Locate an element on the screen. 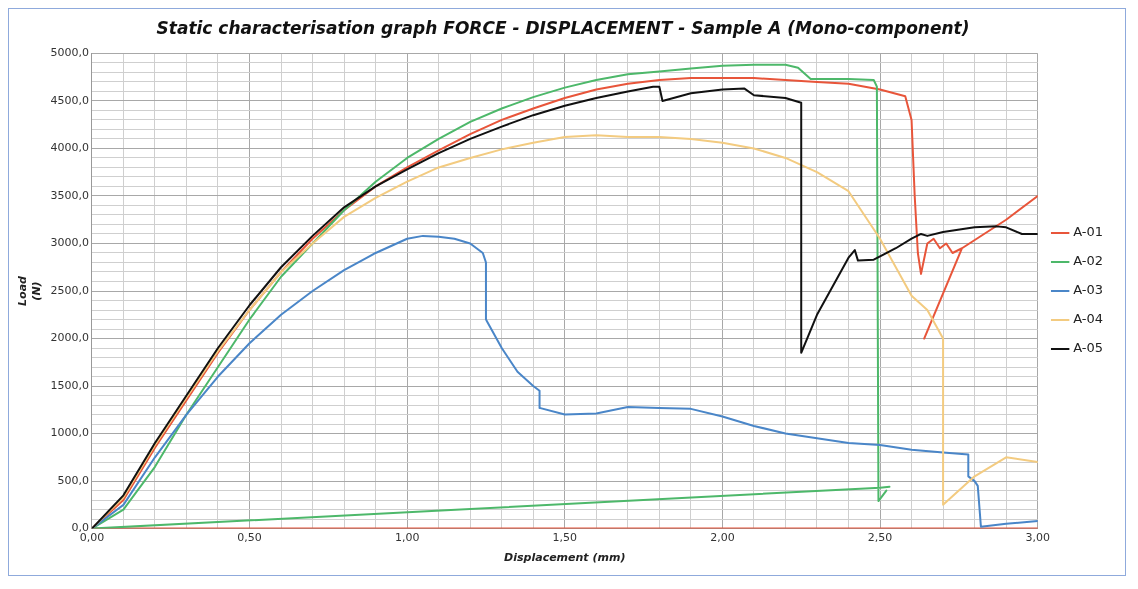 This screenshot has width=1138, height=589. x-tick-label: 2,50 is located at coordinates (880, 538).